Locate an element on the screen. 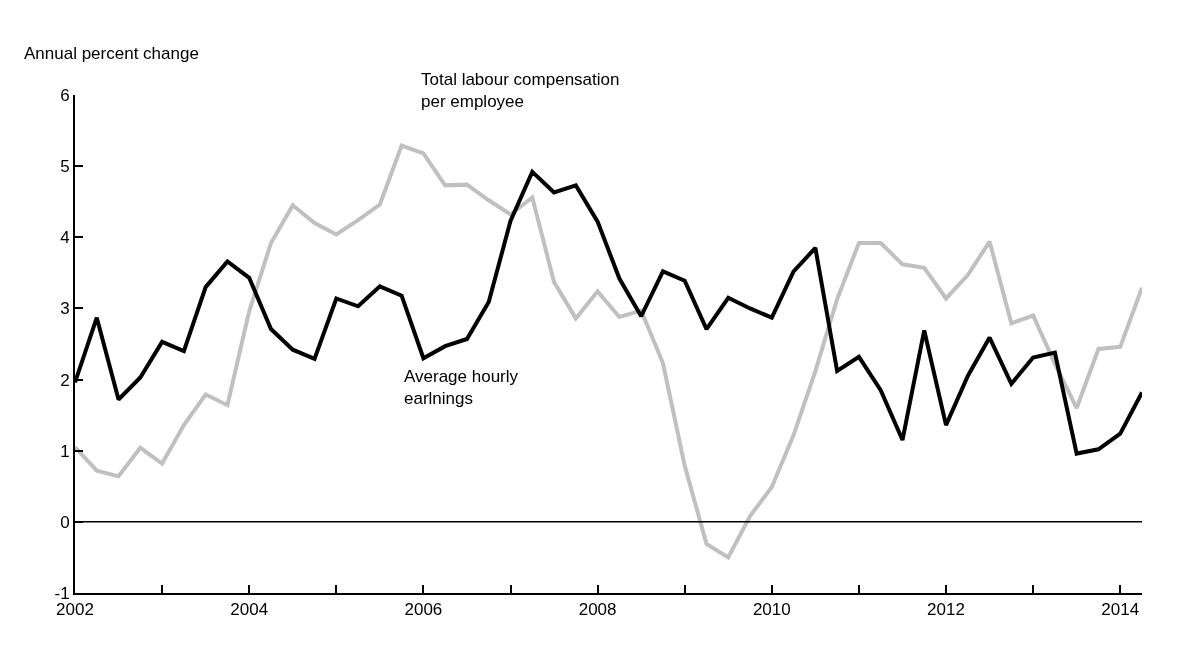 The width and height of the screenshot is (1177, 648). y-tick-label: -1 is located at coordinates (62, 593).